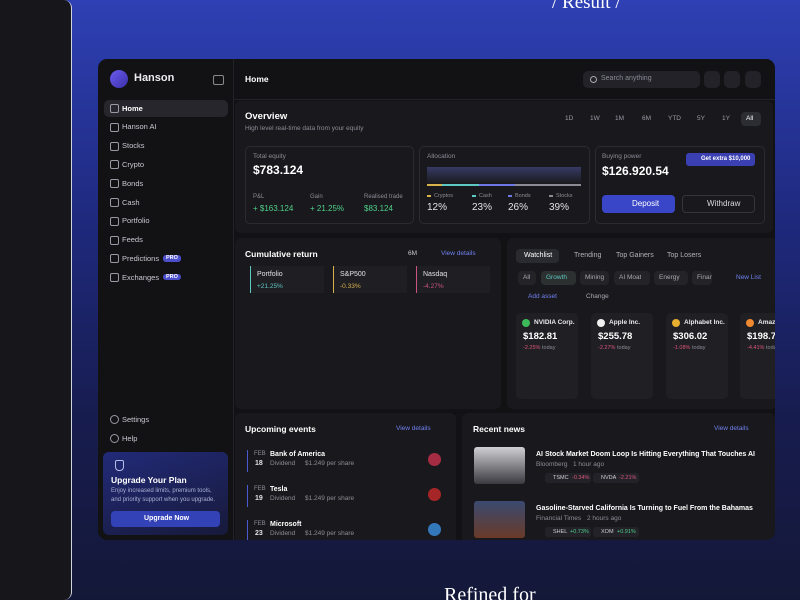 Image resolution: width=800 pixels, height=600 pixels. What do you see at coordinates (622, 157) in the screenshot?
I see `buying-label: Buying power` at bounding box center [622, 157].